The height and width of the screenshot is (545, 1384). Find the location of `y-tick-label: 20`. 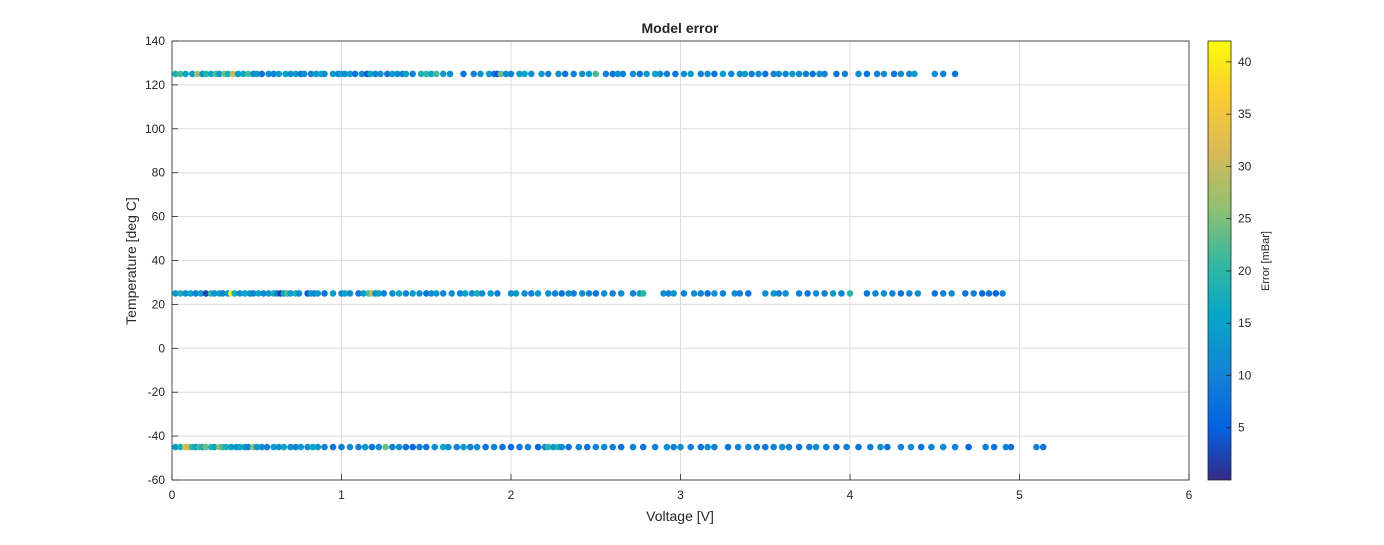

y-tick-label: 20 is located at coordinates (159, 304).